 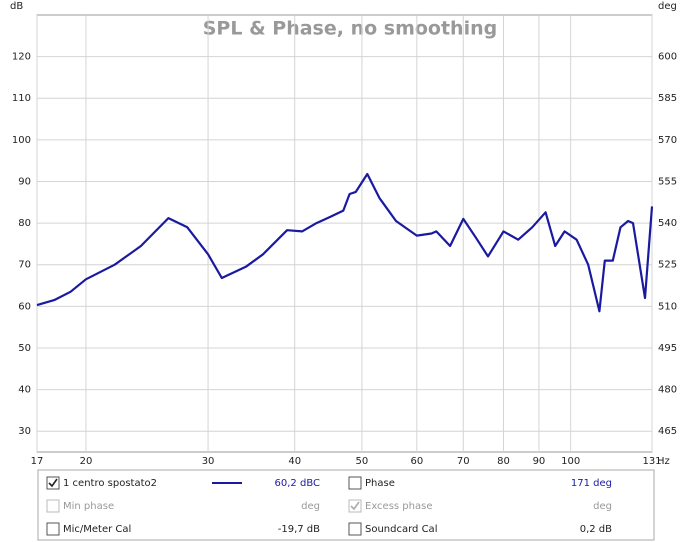 What do you see at coordinates (667, 6) in the screenshot?
I see `y2-unit: deg` at bounding box center [667, 6].